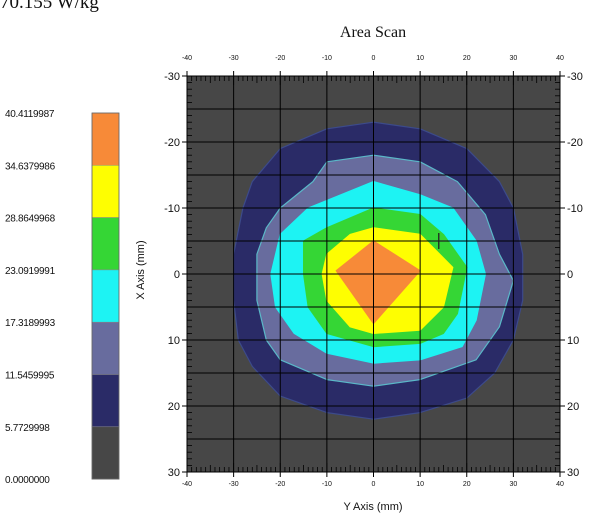 Image resolution: width=599 pixels, height=523 pixels. I want to click on sar-value-label: 70.155 W/kg, so click(49, 6).